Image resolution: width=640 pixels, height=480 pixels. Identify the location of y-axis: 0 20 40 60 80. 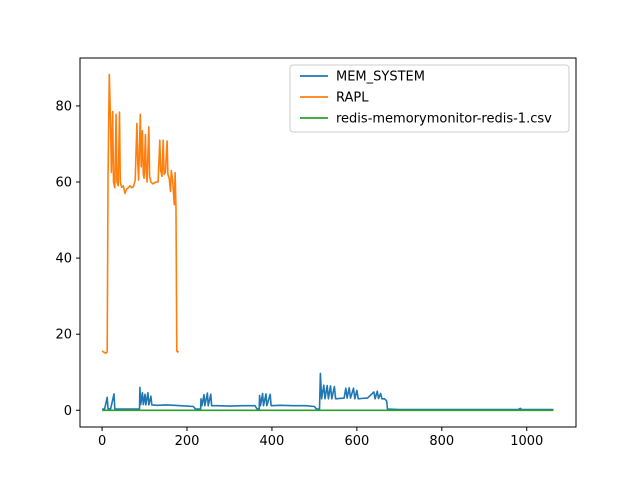
(67, 259).